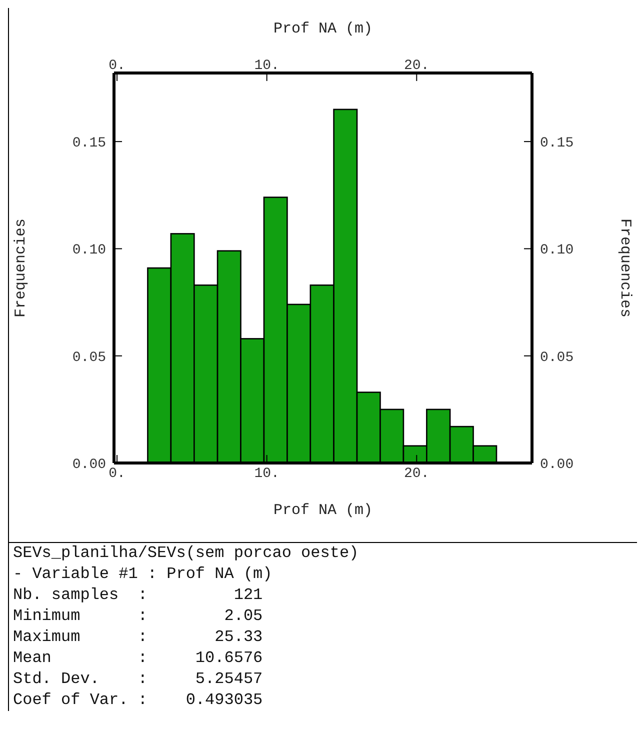 This screenshot has width=644, height=736. What do you see at coordinates (557, 250) in the screenshot?
I see `y2-tick-label: 0.10` at bounding box center [557, 250].